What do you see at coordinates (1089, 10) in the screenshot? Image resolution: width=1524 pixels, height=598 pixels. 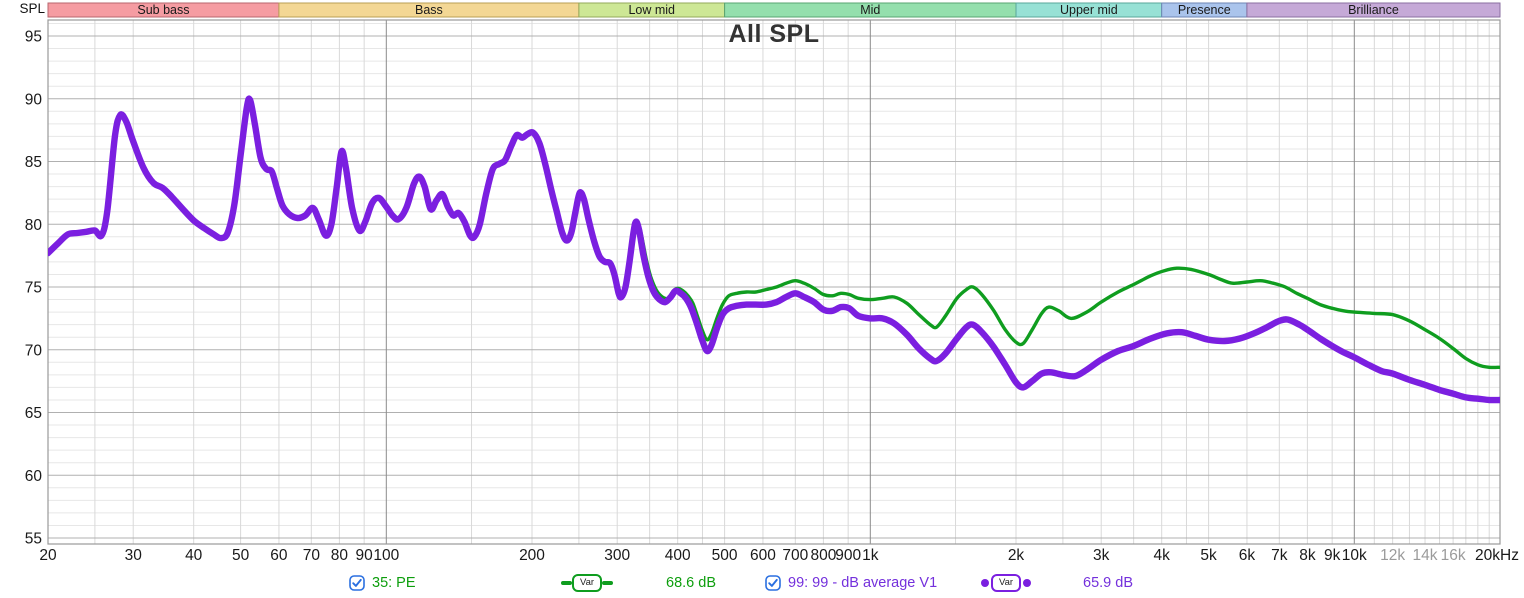 I see `band-label: Upper mid` at bounding box center [1089, 10].